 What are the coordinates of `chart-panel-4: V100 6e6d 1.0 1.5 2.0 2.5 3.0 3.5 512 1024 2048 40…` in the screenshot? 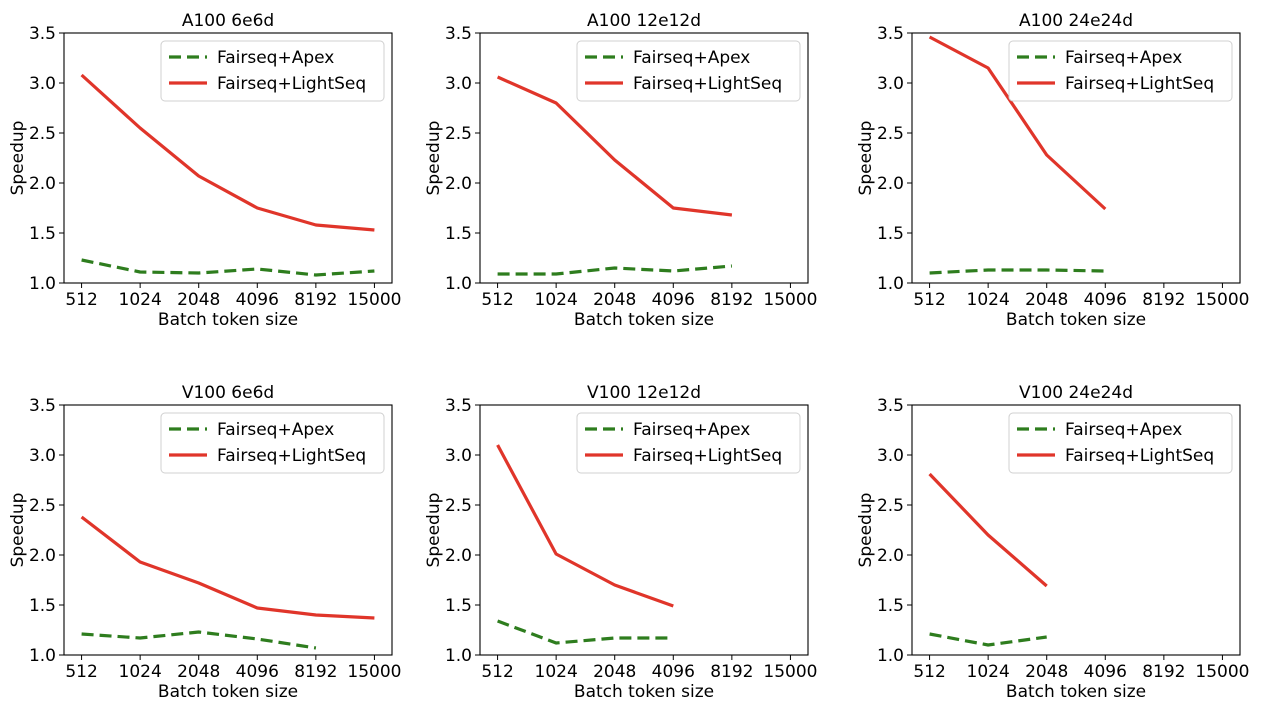 It's located at (204, 542).